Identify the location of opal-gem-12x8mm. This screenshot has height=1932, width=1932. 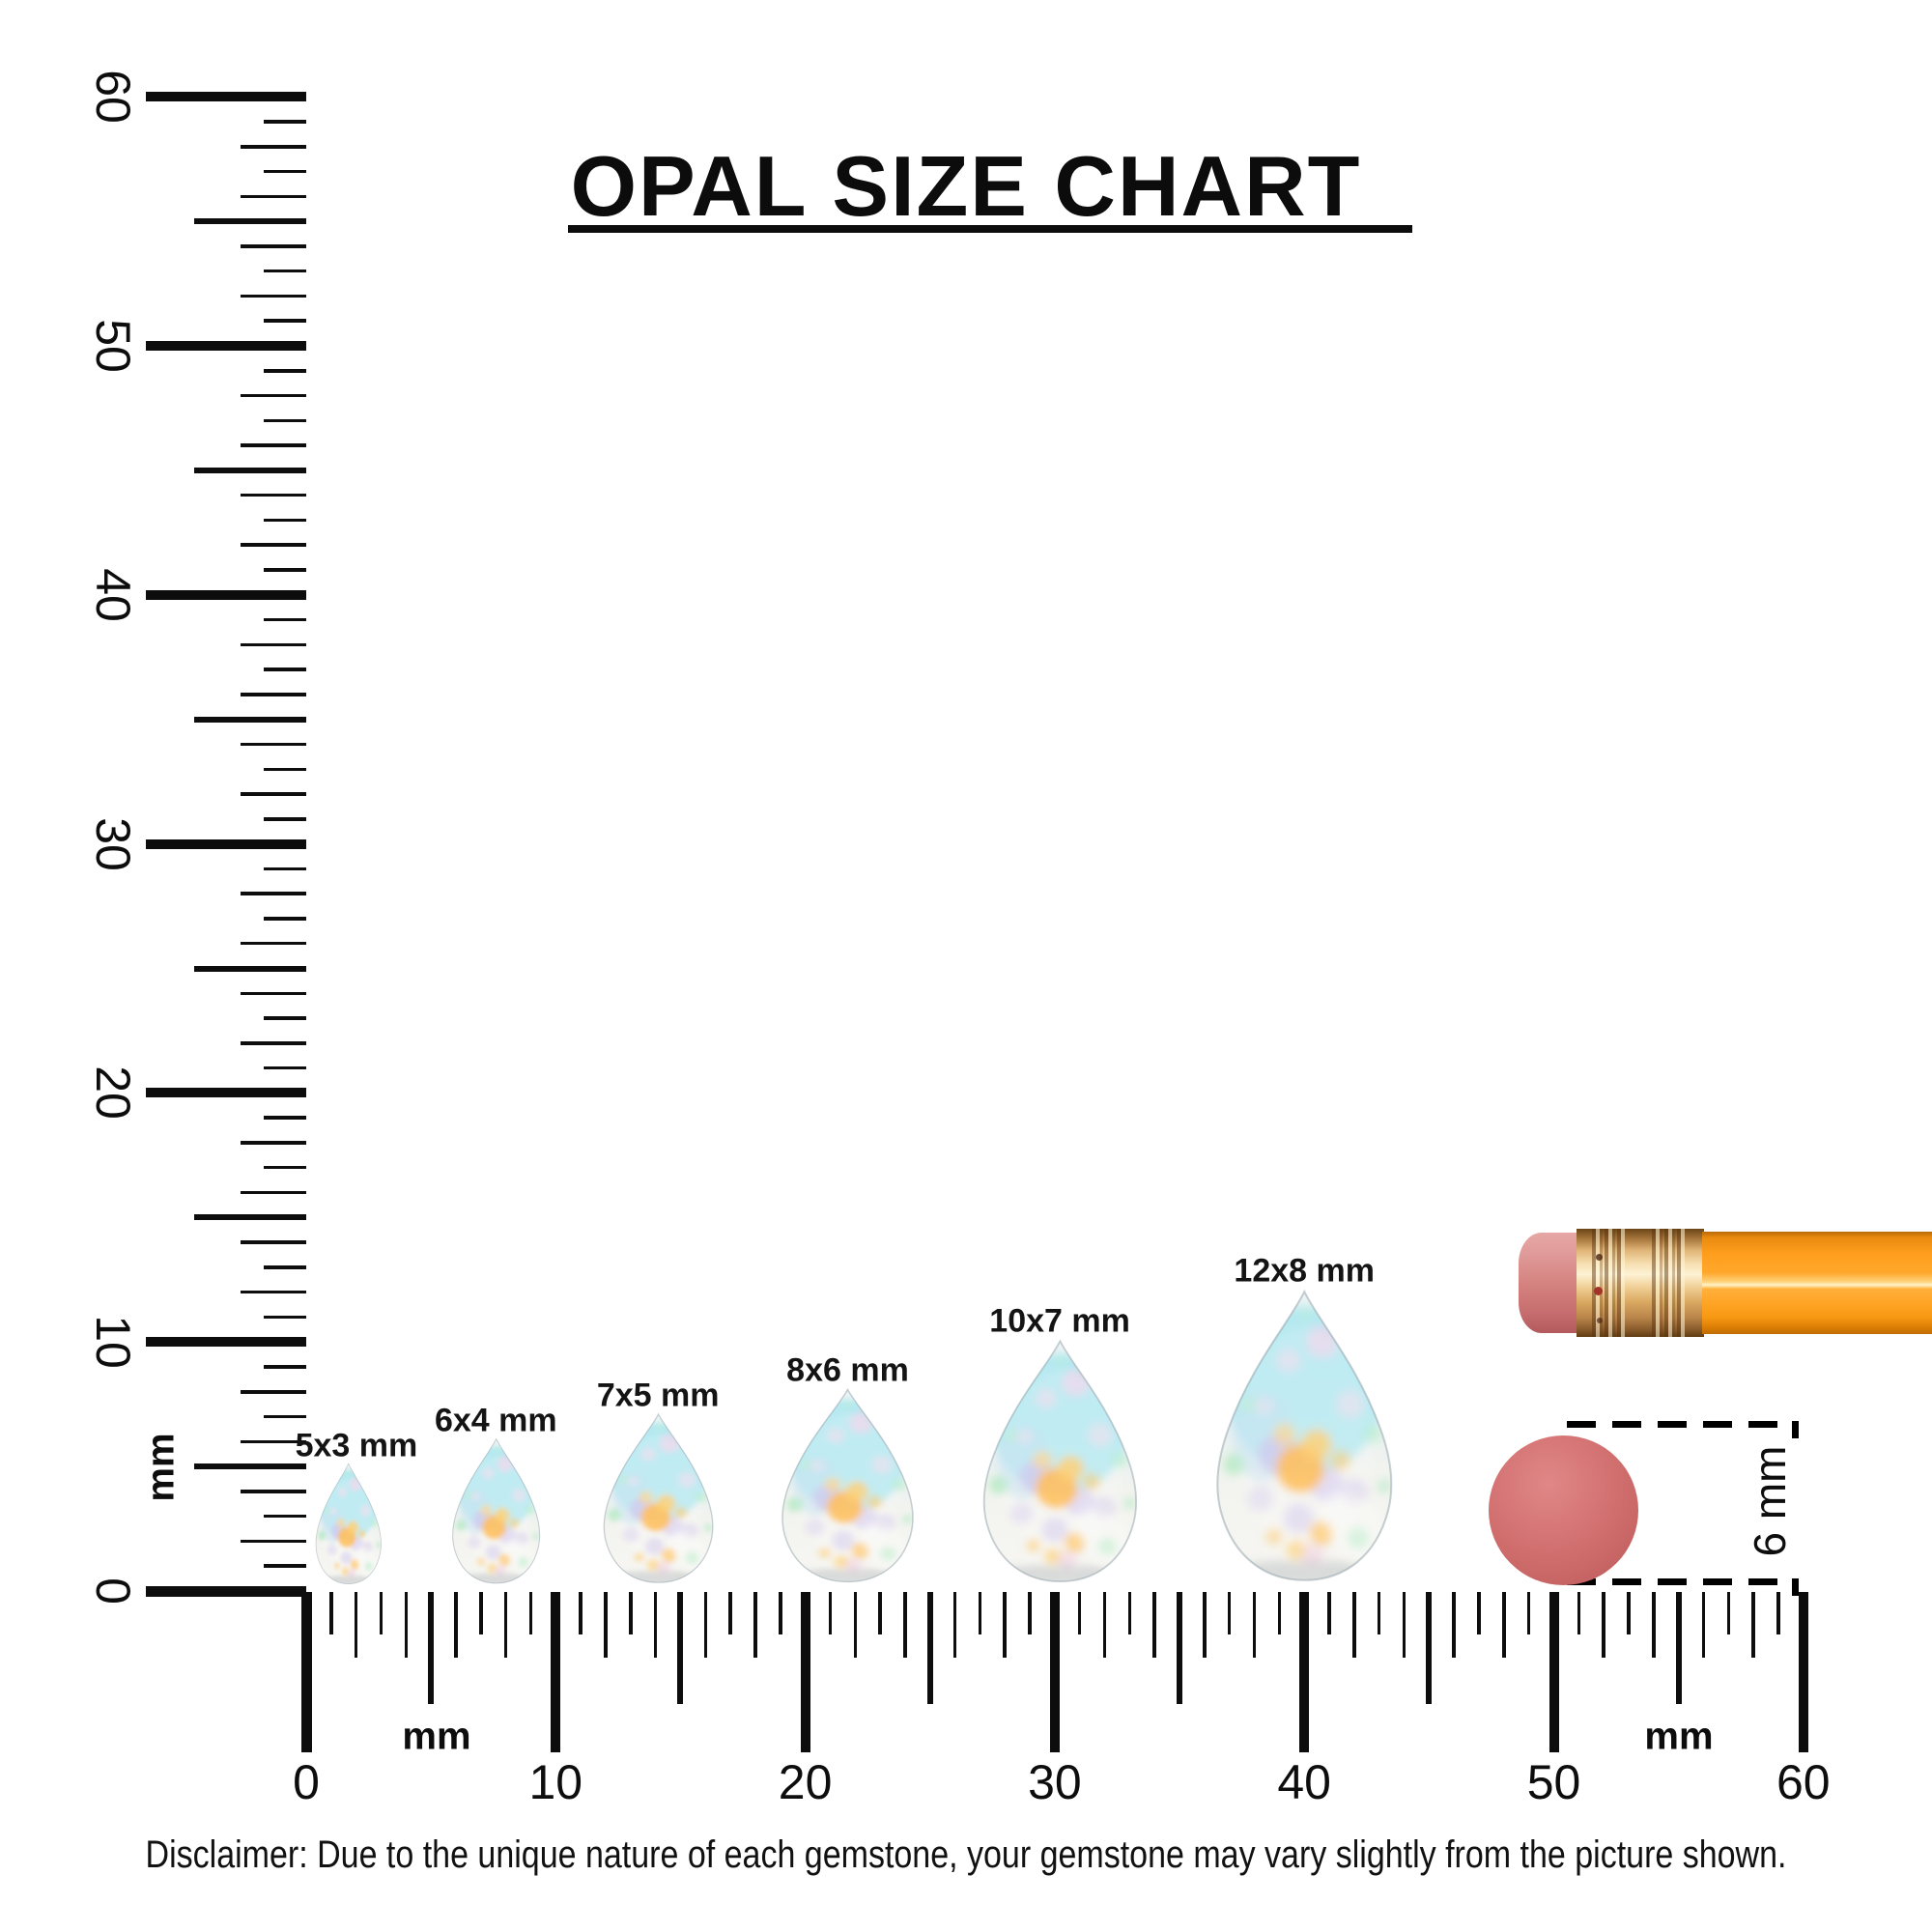
(1305, 1436).